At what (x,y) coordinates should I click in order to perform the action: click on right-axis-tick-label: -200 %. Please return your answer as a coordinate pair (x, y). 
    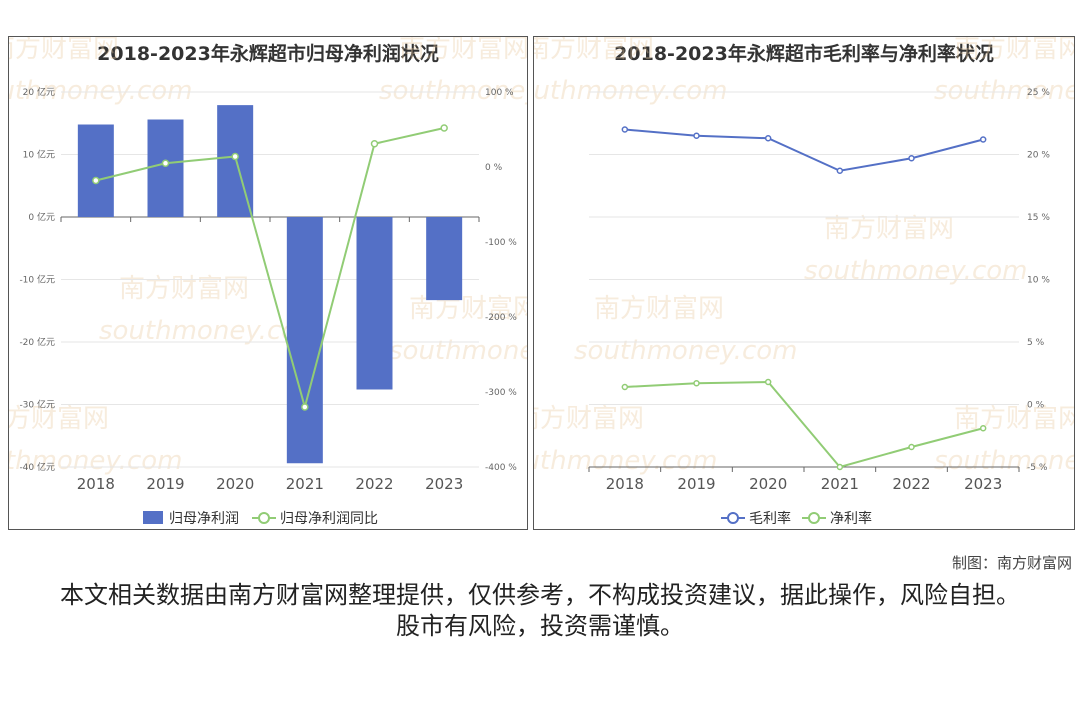
    Looking at the image, I should click on (501, 318).